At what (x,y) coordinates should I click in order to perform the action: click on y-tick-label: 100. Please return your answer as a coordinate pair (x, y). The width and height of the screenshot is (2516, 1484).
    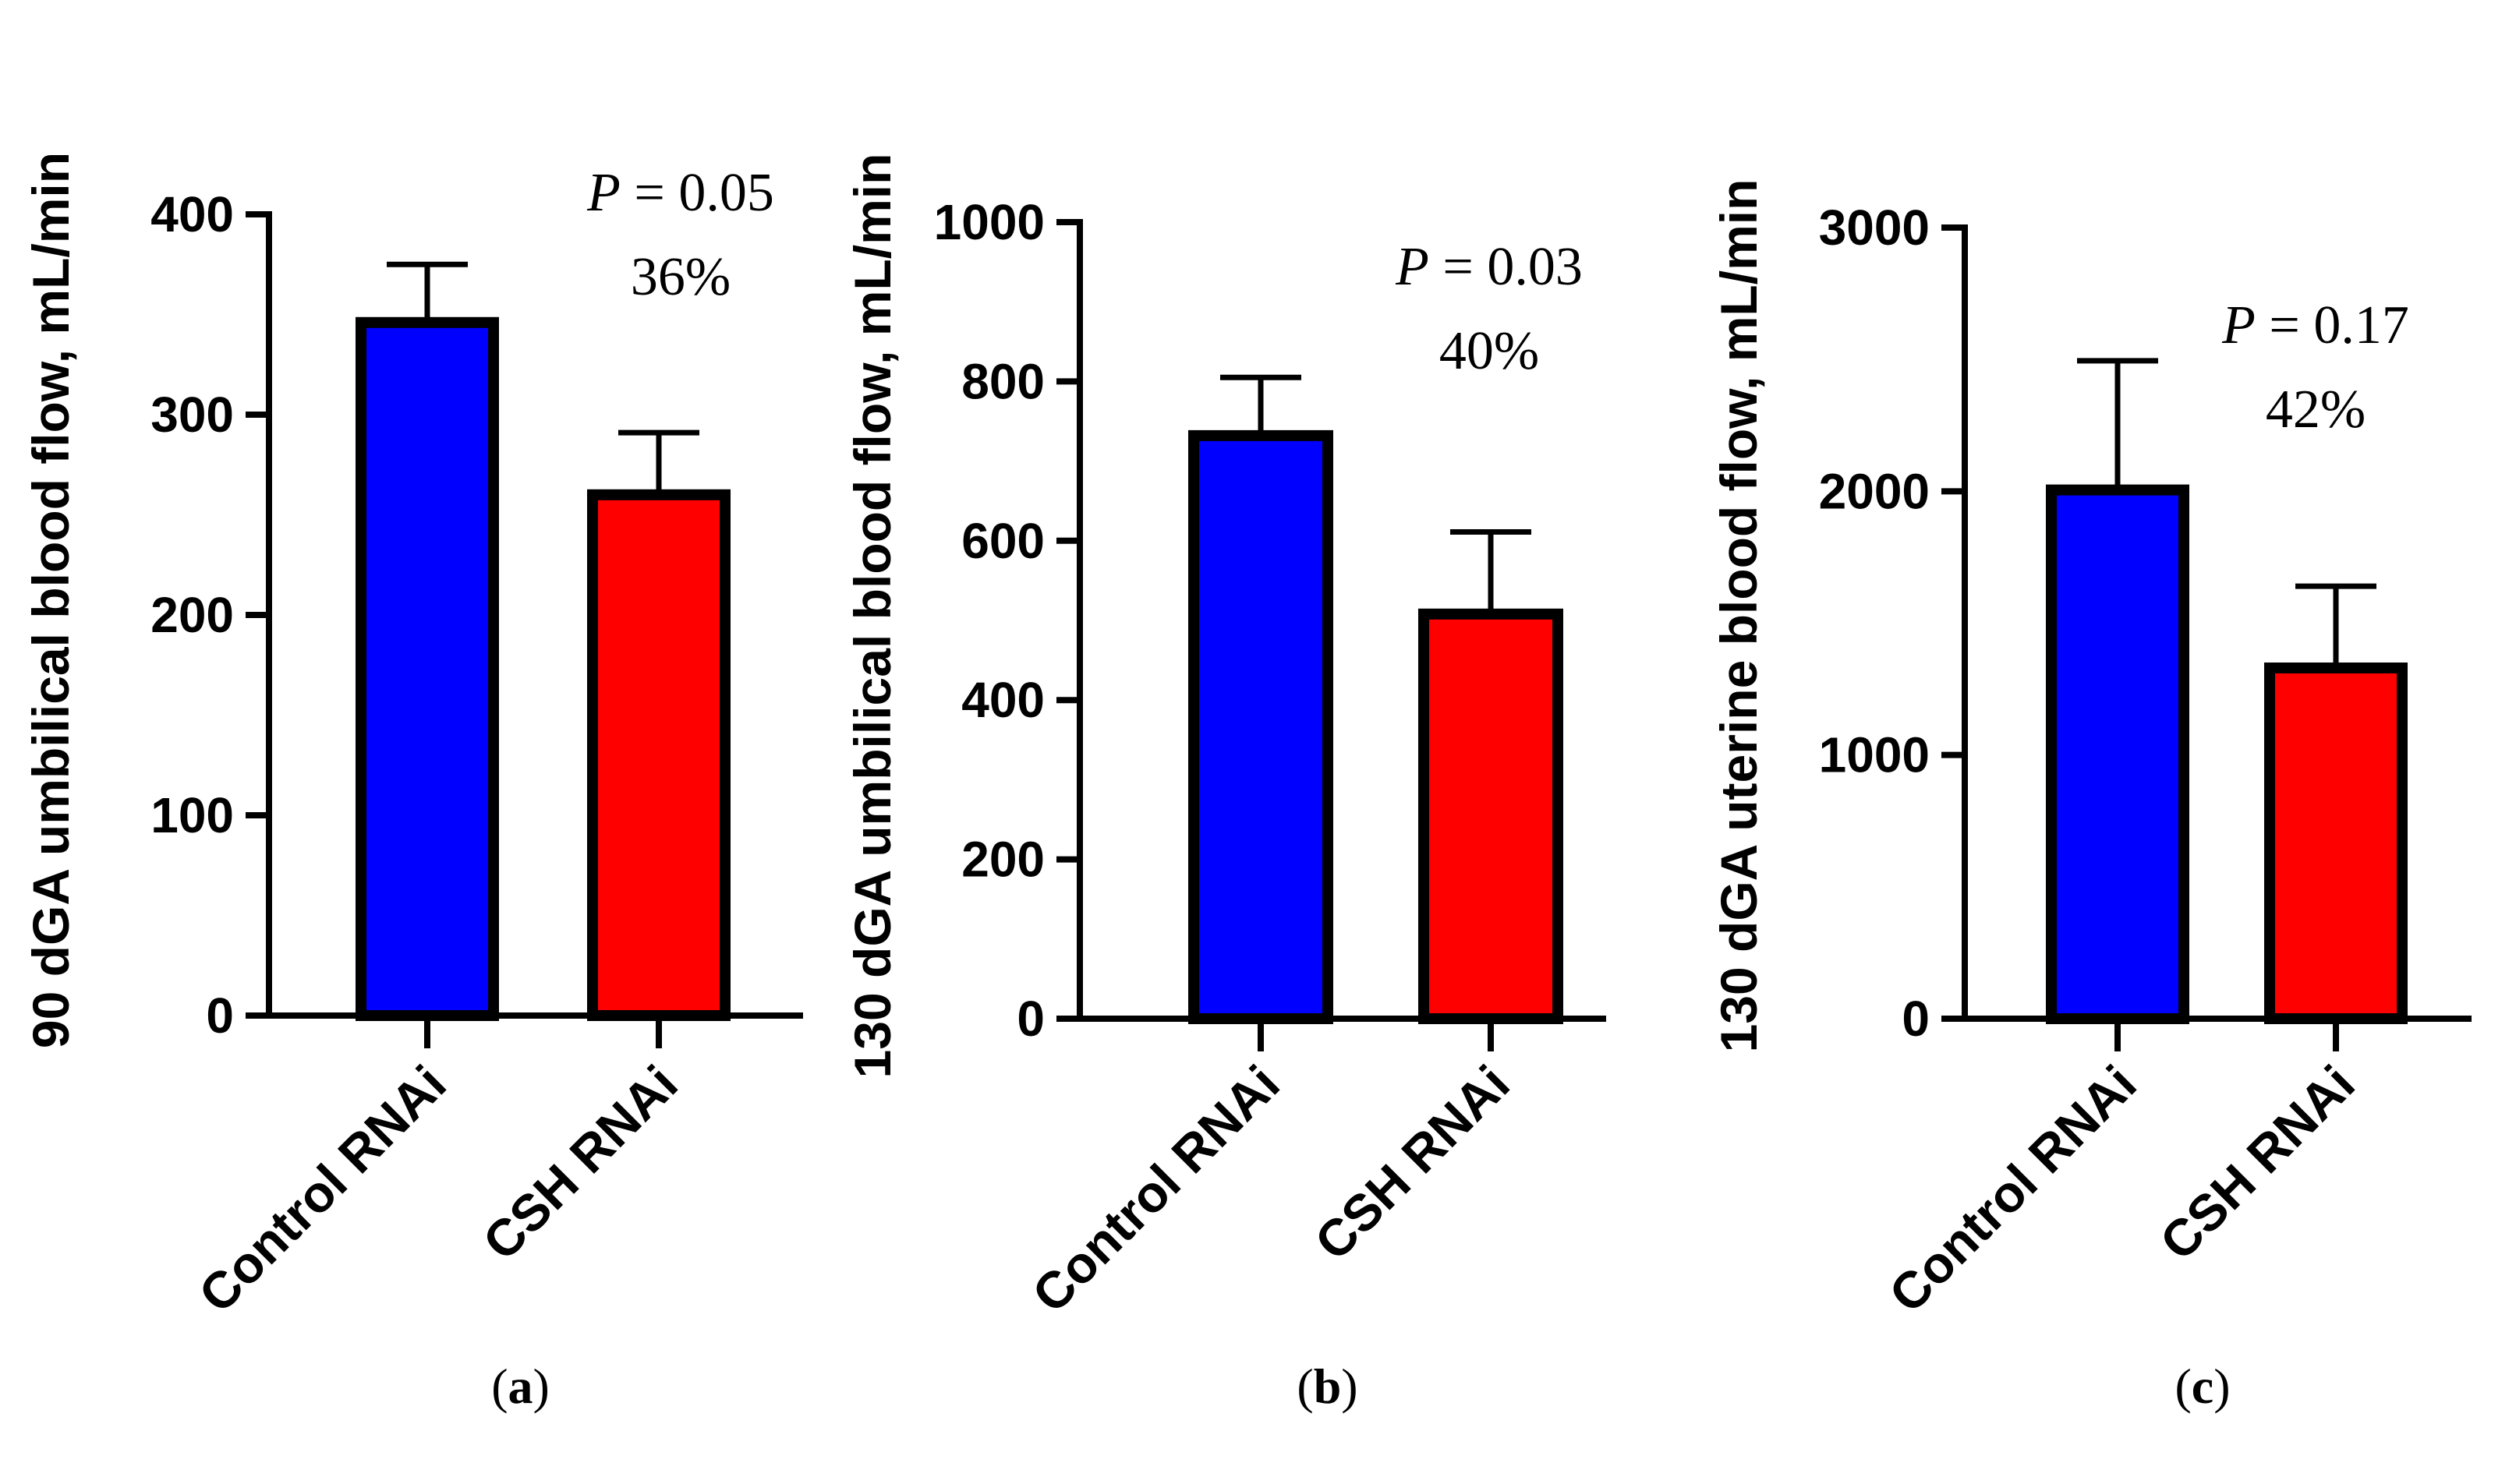
    Looking at the image, I should click on (192, 815).